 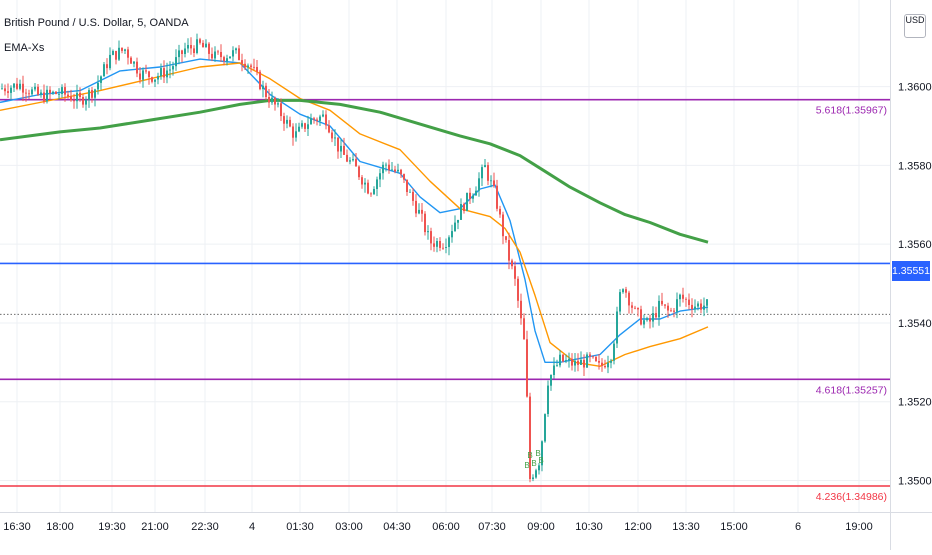 I want to click on price-tick-label: 1.35800, so click(x=915, y=166).